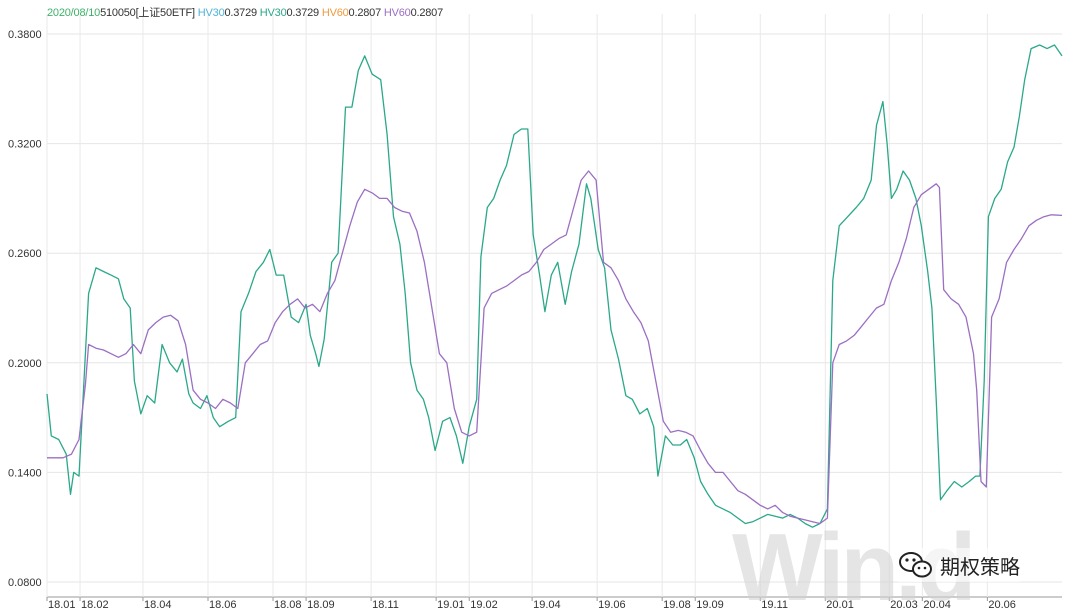  What do you see at coordinates (484, 605) in the screenshot?
I see `x-tick-label: 19.02` at bounding box center [484, 605].